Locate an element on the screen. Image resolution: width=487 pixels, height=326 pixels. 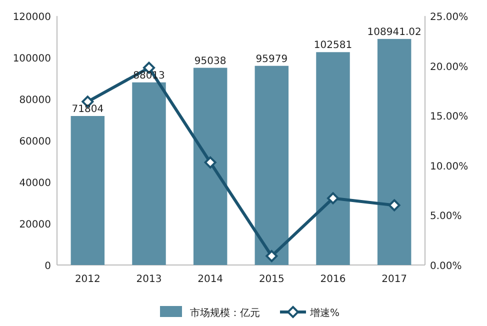
data-label: 95038 is located at coordinates (210, 61).